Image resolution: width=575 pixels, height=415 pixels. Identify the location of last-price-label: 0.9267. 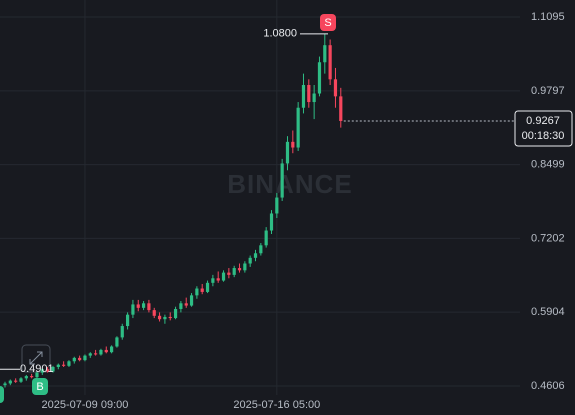
(543, 121).